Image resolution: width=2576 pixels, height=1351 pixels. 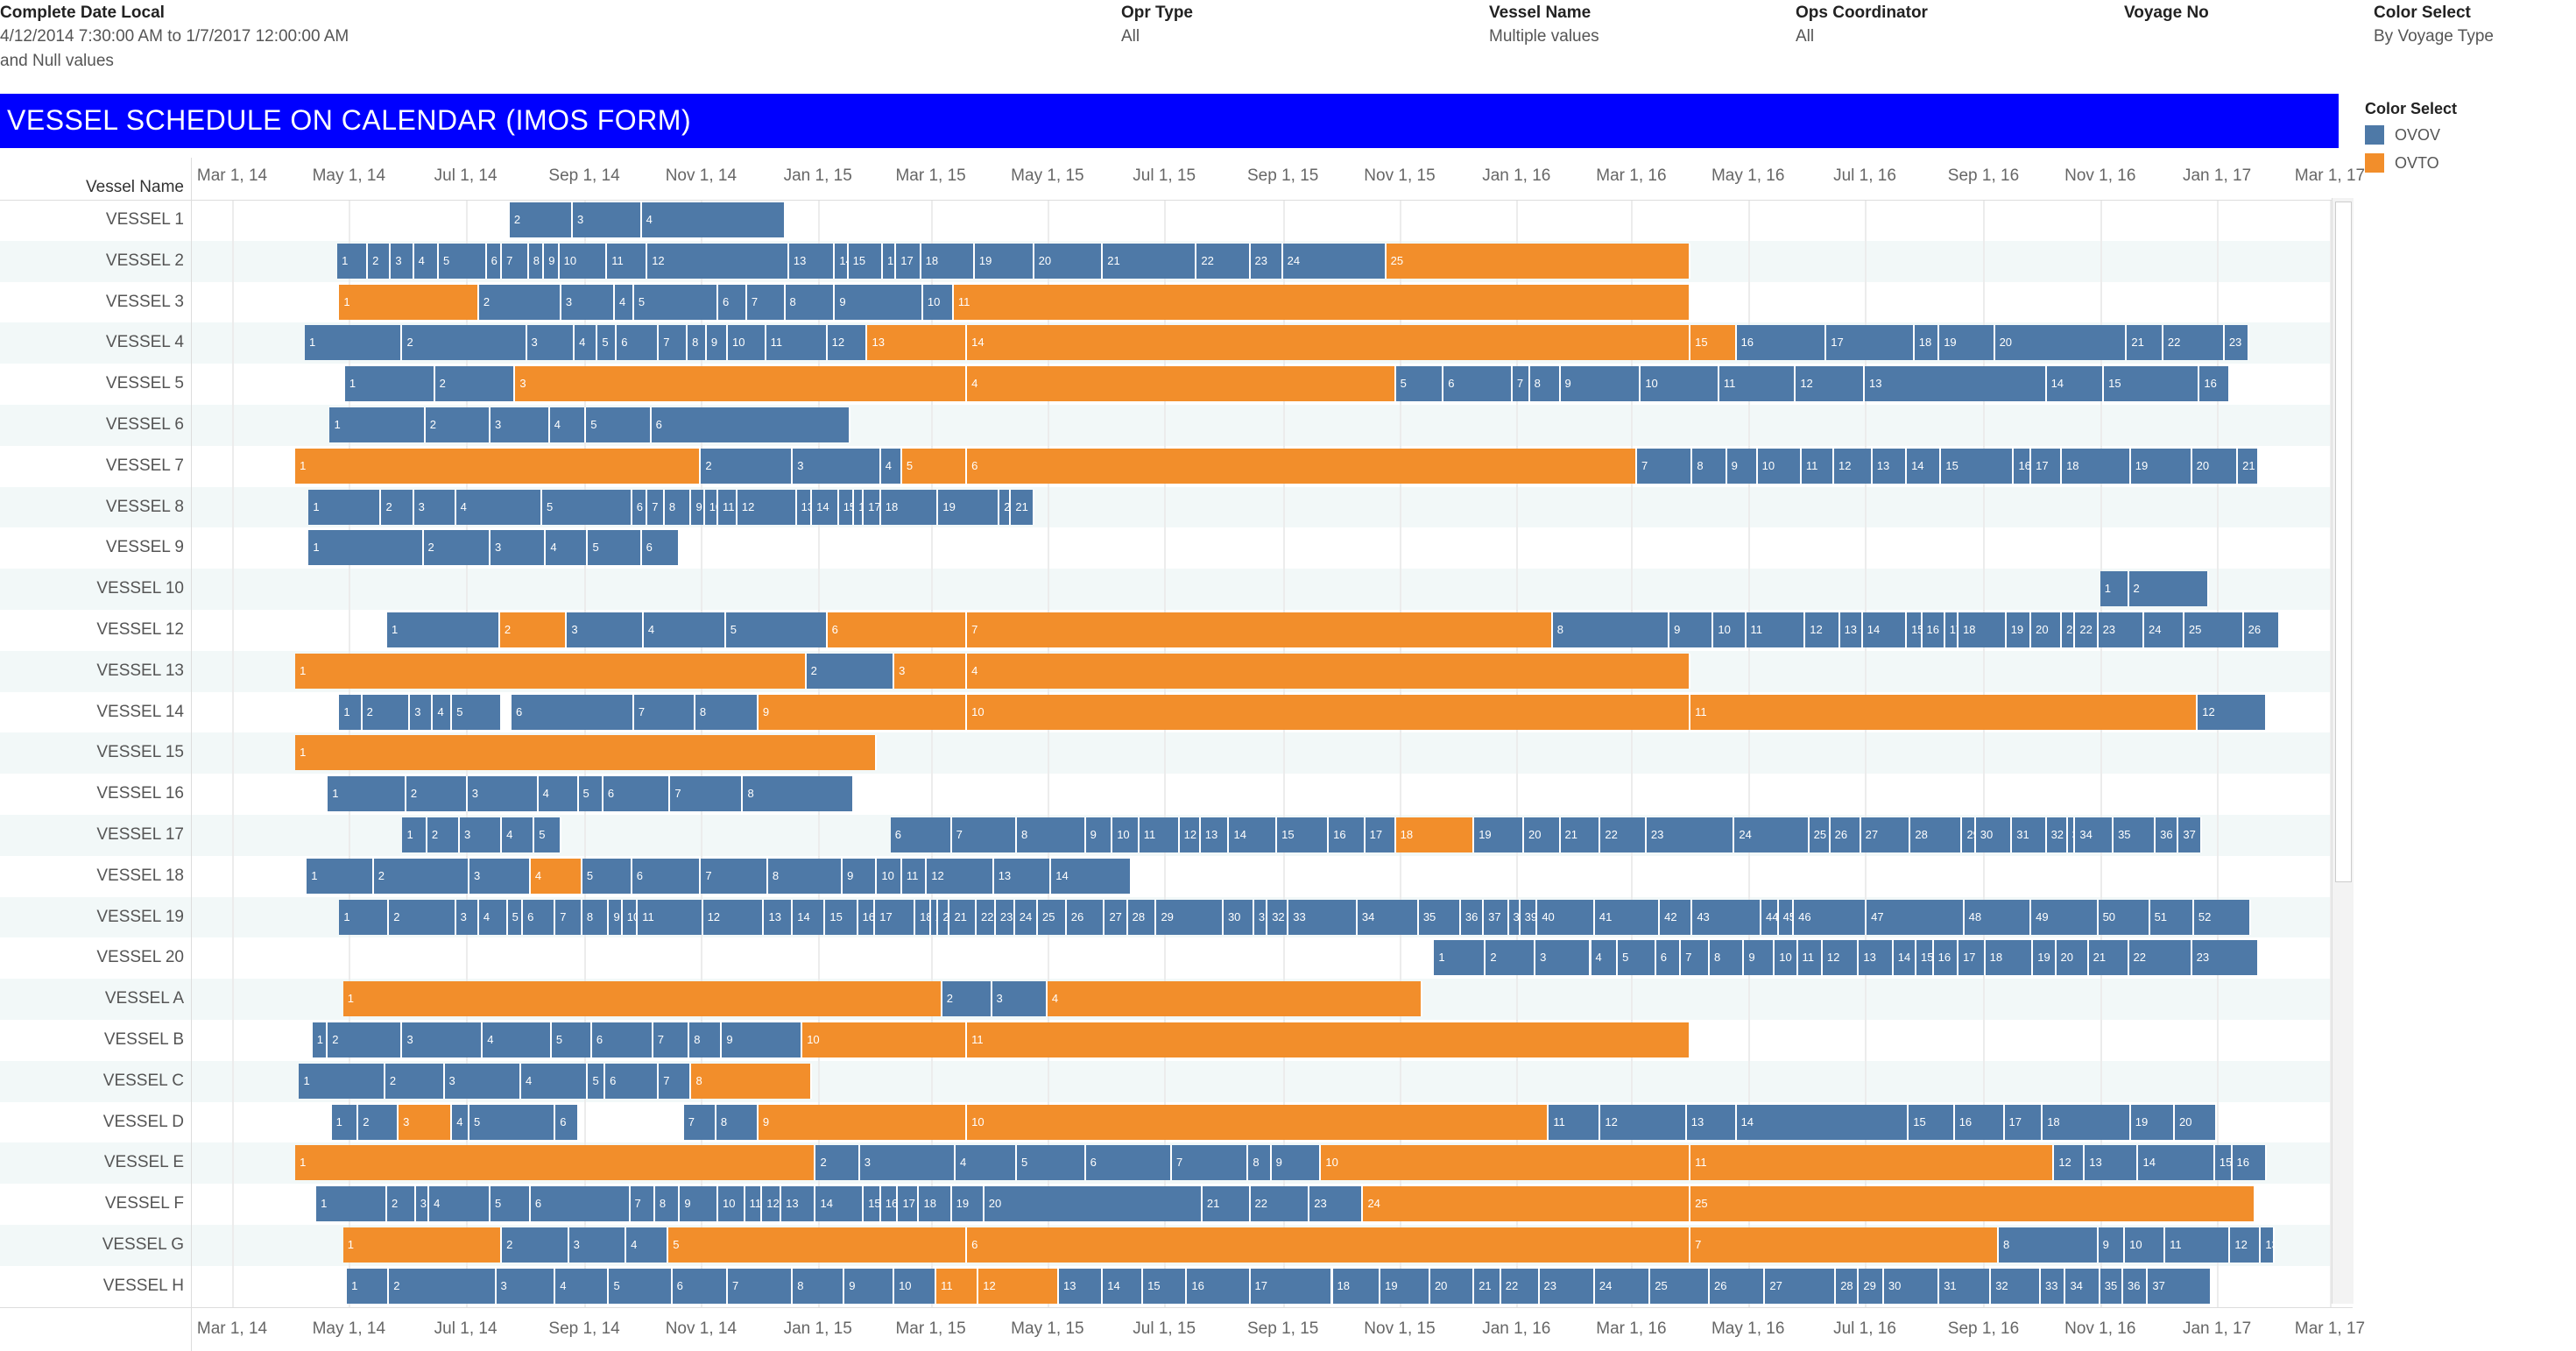 What do you see at coordinates (1862, 25) in the screenshot?
I see `filter-ops-coordinator: Ops Coordinator All` at bounding box center [1862, 25].